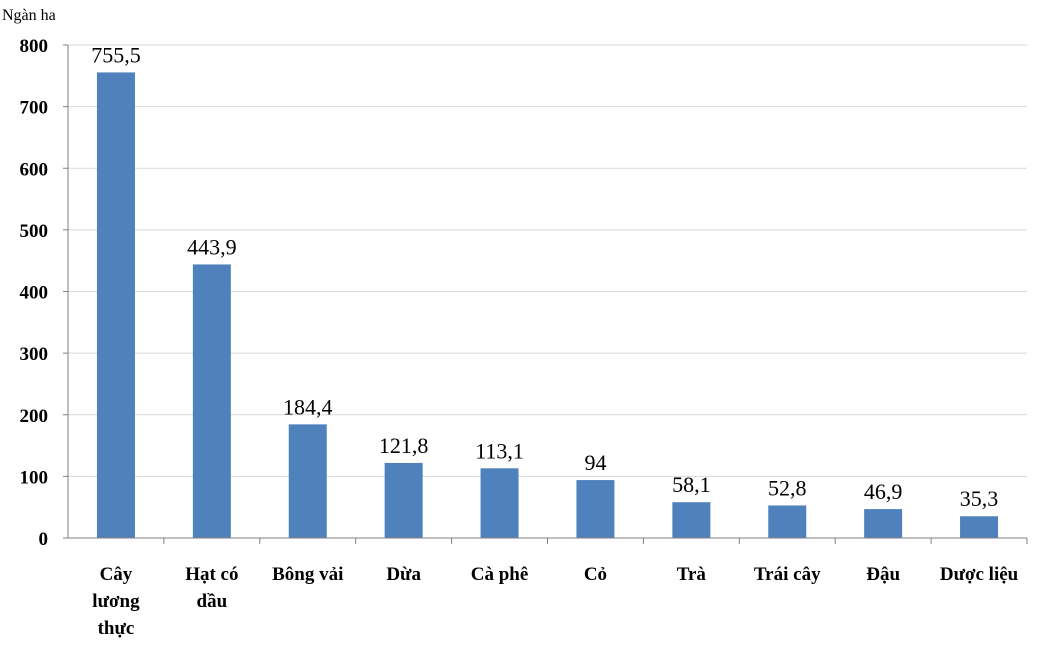  What do you see at coordinates (308, 406) in the screenshot?
I see `data-label: 184,4` at bounding box center [308, 406].